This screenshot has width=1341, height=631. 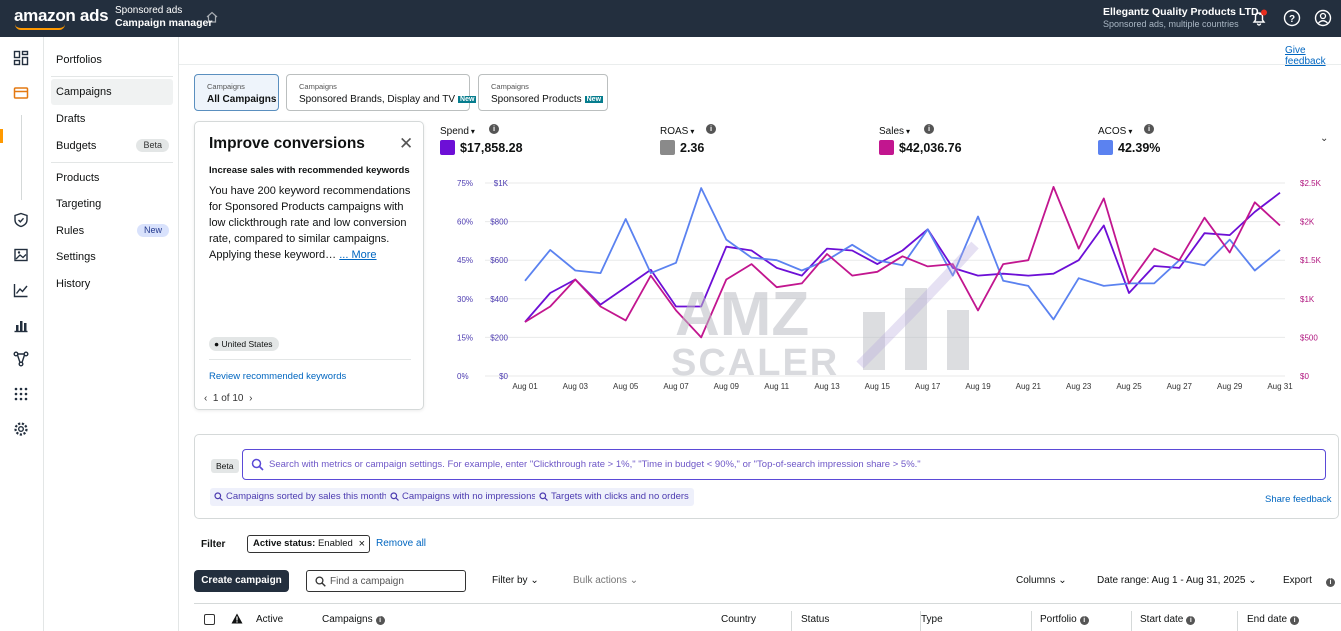 I want to click on nav-item-settings: Settings, so click(x=76, y=257).